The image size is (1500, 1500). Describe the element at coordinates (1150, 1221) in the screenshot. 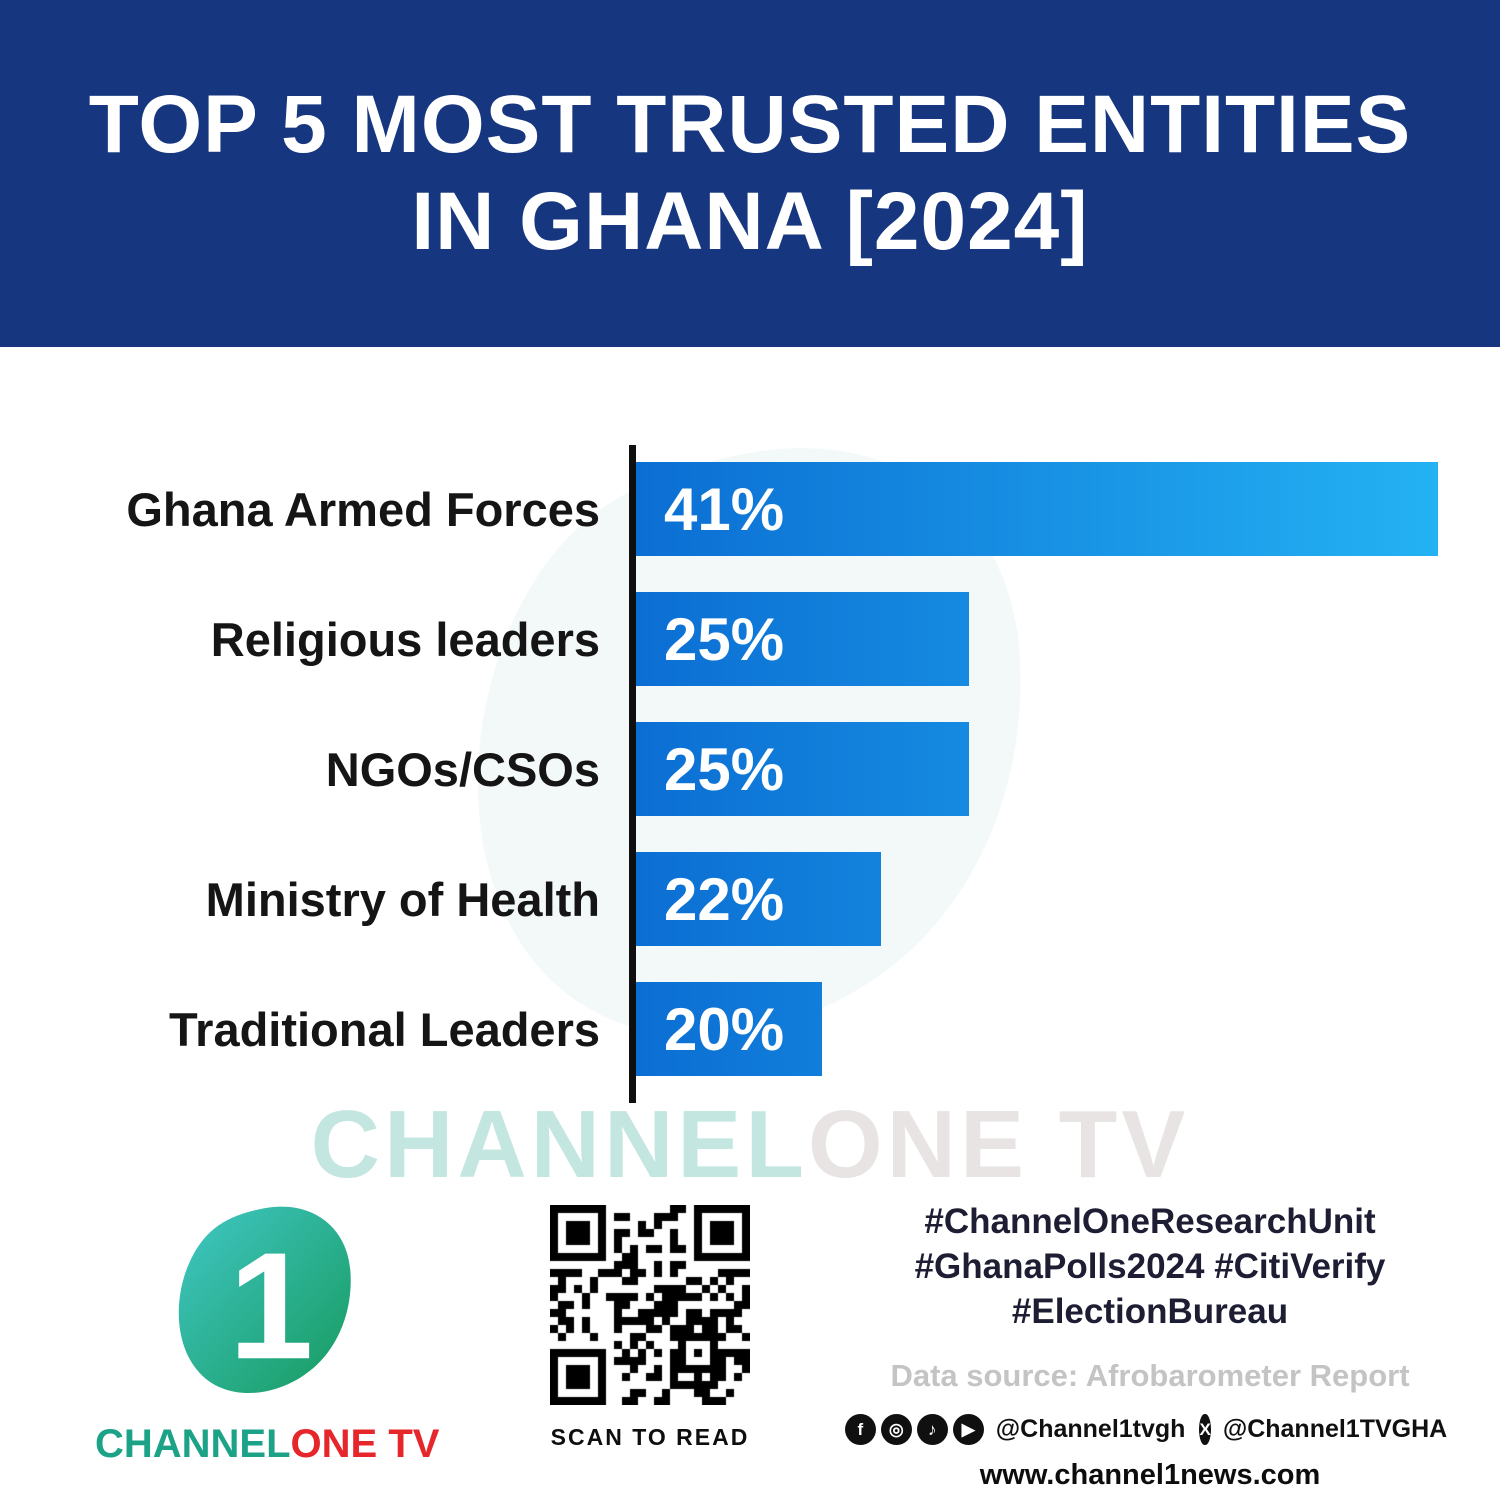

I see `hashtag-line: #ChannelOneResearchUnit` at that location.